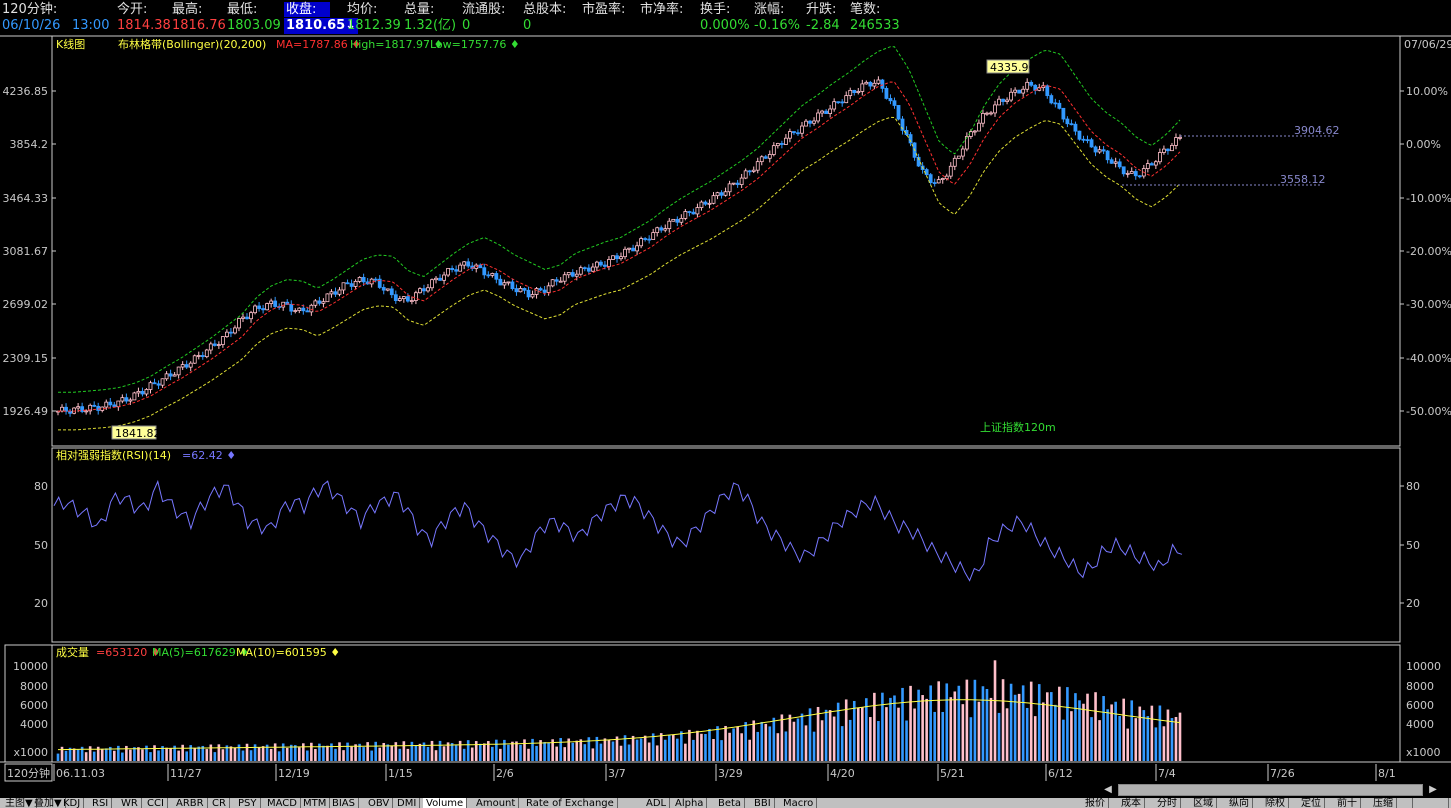  I want to click on right-tab: 分时, so click(1167, 803).